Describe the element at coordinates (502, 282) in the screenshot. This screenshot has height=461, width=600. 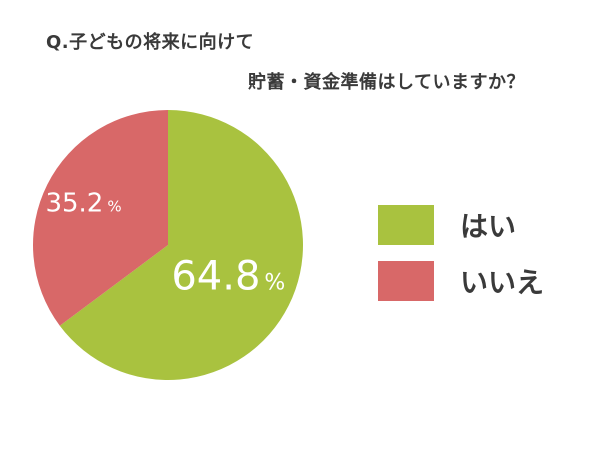
I see `legend-label: いいえ` at that location.